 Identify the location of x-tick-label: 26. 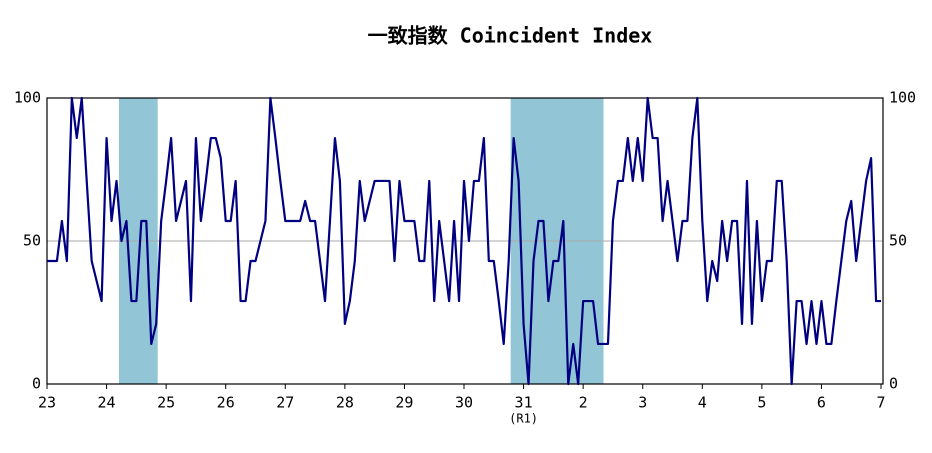
(226, 403).